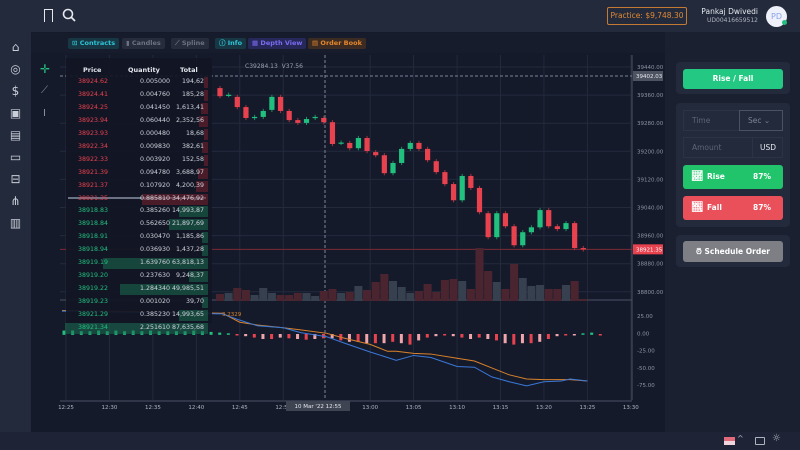 Image resolution: width=800 pixels, height=450 pixels. What do you see at coordinates (196, 408) in the screenshot?
I see `time-tick: 12:40` at bounding box center [196, 408].